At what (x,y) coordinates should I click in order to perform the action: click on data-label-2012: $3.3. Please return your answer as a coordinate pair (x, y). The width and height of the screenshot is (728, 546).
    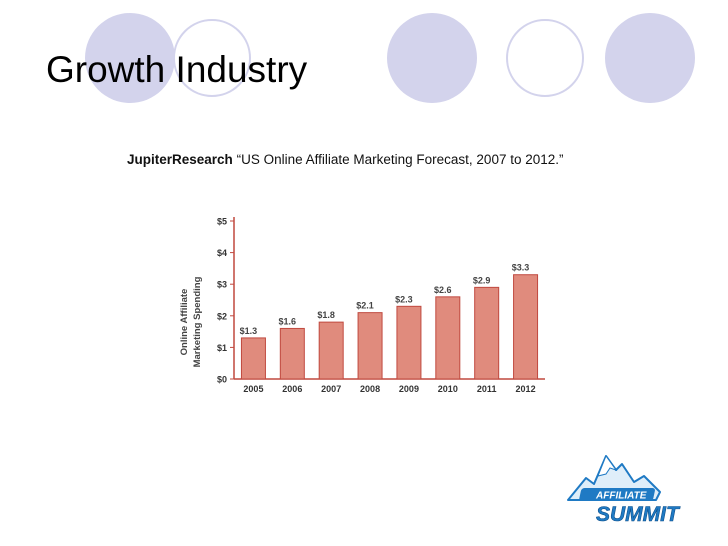
    Looking at the image, I should click on (521, 268).